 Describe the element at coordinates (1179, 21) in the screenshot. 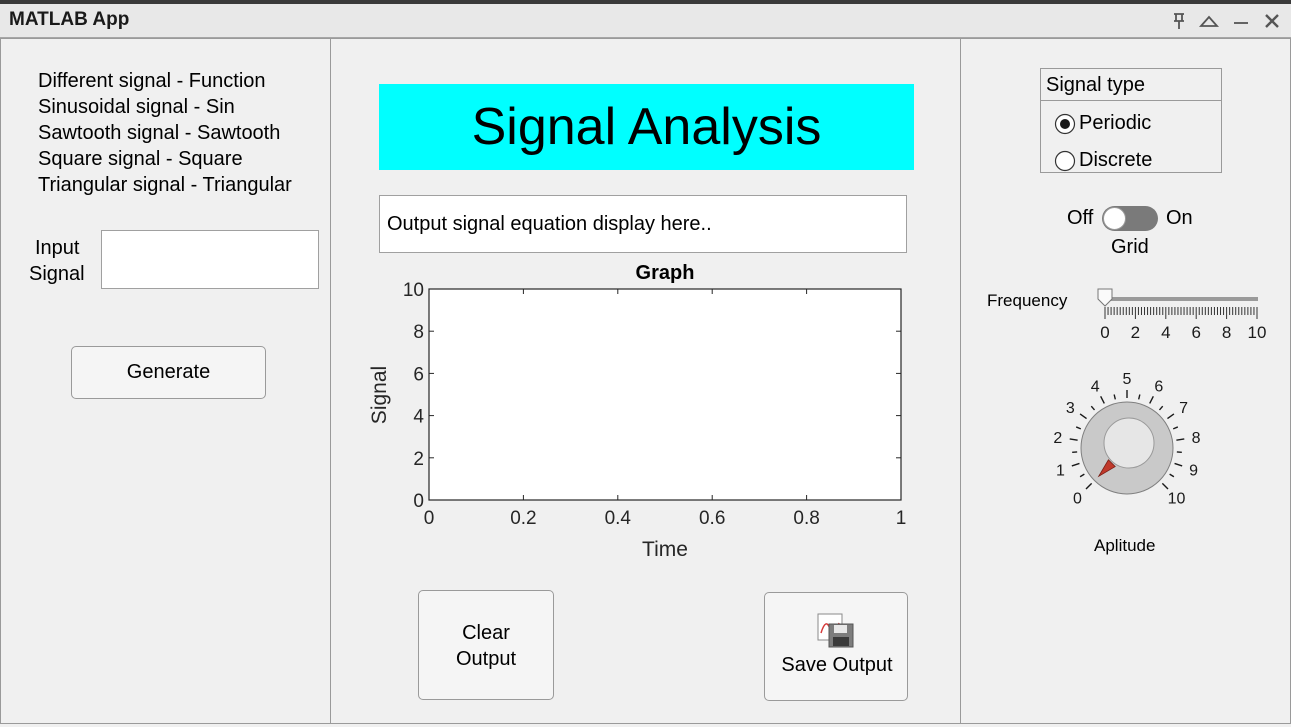

I see `pin-icon` at that location.